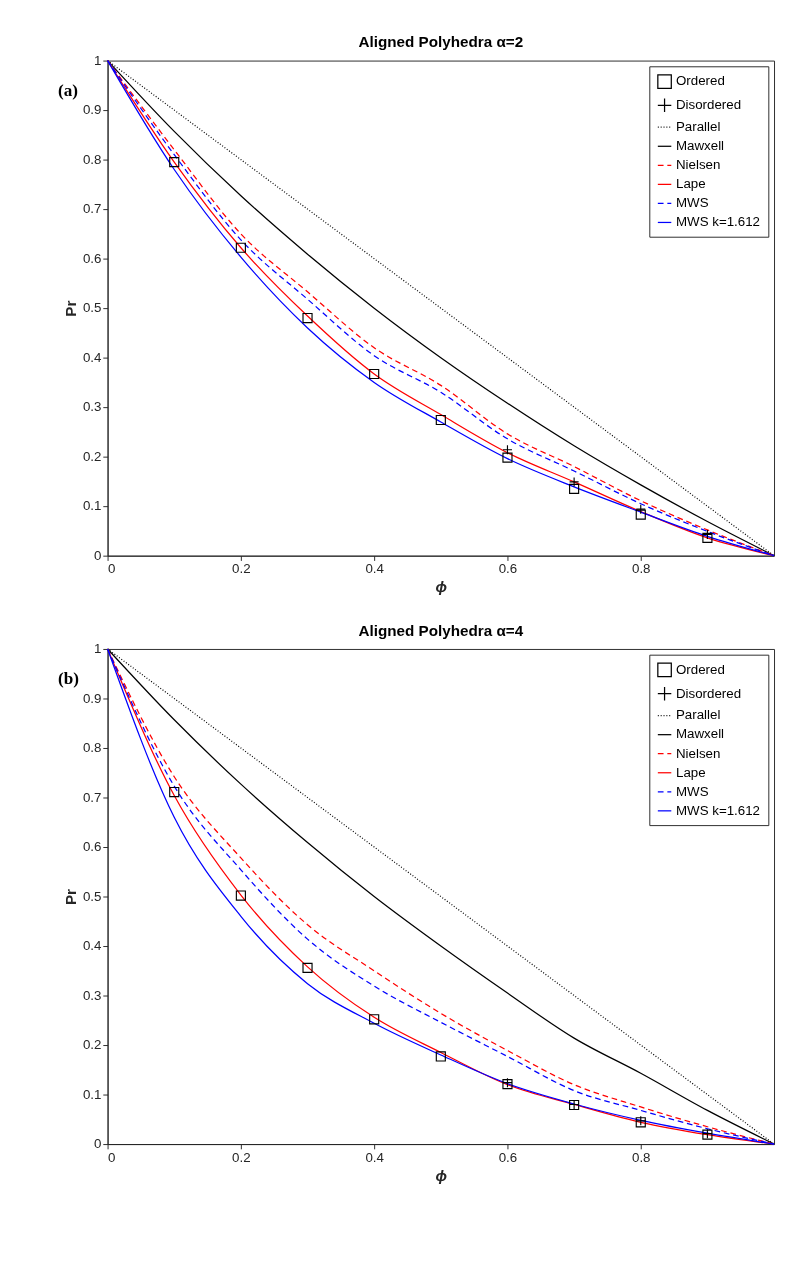 Image resolution: width=795 pixels, height=1288 pixels. I want to click on chart-title: Aligned Polyhedra α=4, so click(441, 630).